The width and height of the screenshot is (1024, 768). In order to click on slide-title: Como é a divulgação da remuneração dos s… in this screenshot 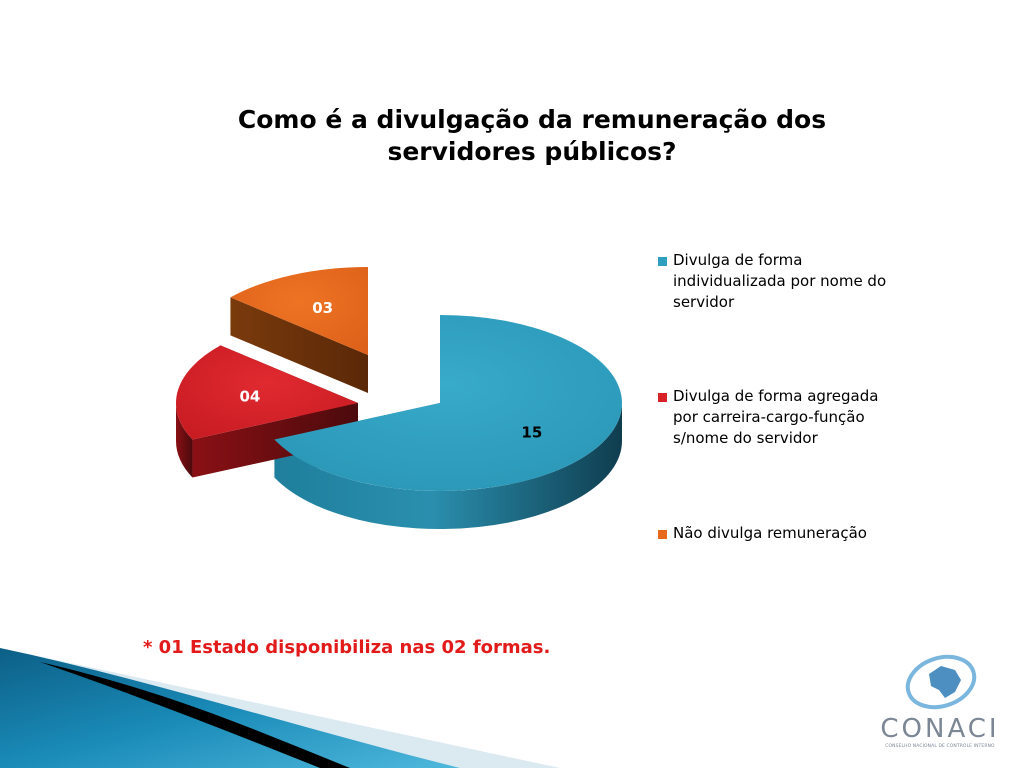, I will do `click(532, 136)`.